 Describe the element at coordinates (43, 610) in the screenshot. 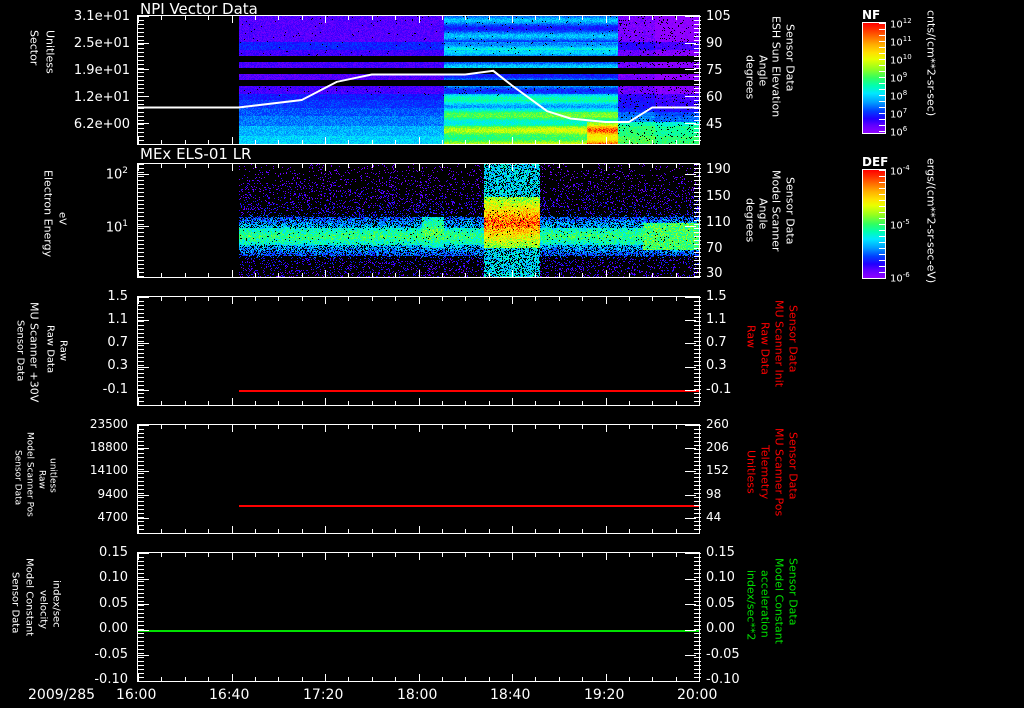

I see `p5-left-axis-label-3: velocity` at that location.